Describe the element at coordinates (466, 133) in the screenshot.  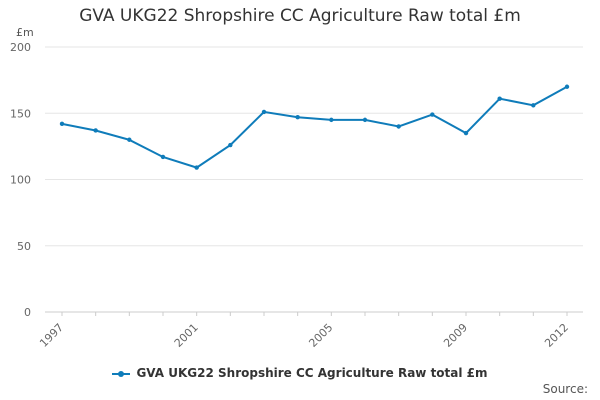
I see `data-point-2009` at that location.